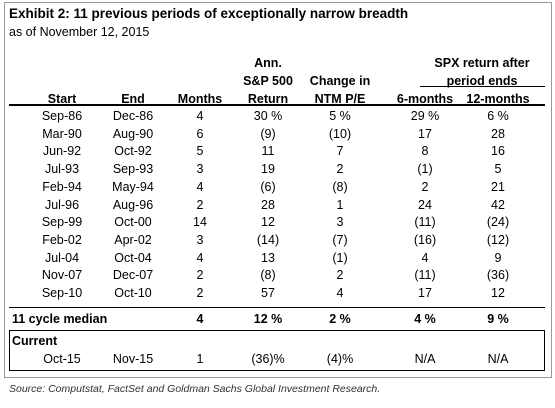  Describe the element at coordinates (268, 257) in the screenshot. I see `table-cell: 13` at that location.